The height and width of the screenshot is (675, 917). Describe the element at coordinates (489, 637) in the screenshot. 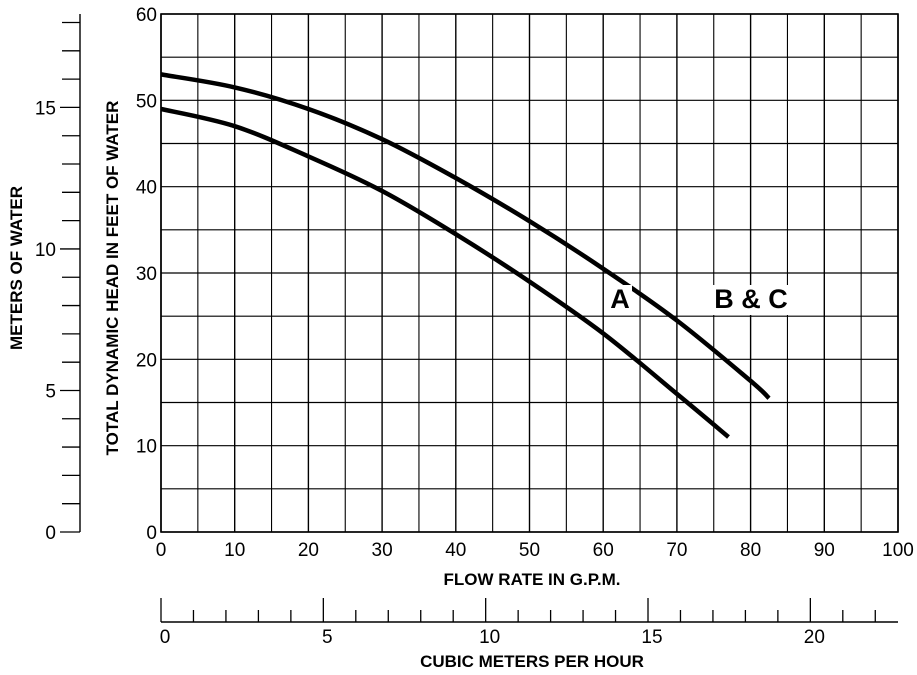

I see `secondary-x-tick-label: 10` at that location.